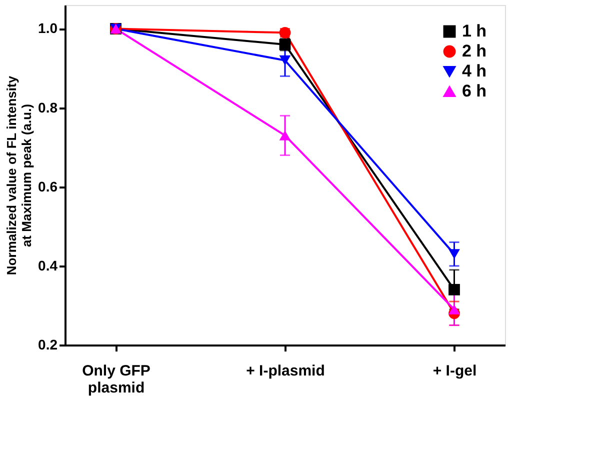  What do you see at coordinates (474, 31) in the screenshot?
I see `legend-label: 1 h` at bounding box center [474, 31].